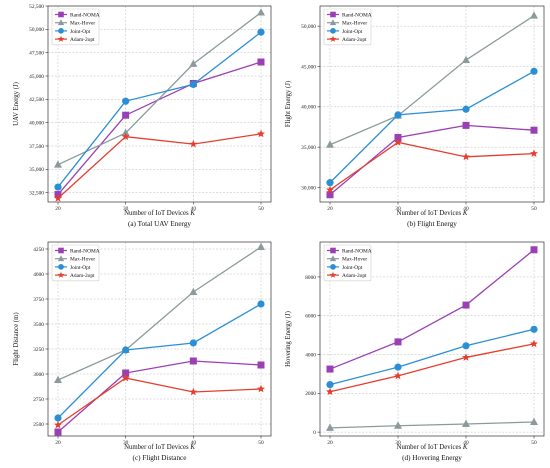 Image resolution: width=550 pixels, height=468 pixels. I want to click on y-tick-label: 37,500, so click(36, 147).